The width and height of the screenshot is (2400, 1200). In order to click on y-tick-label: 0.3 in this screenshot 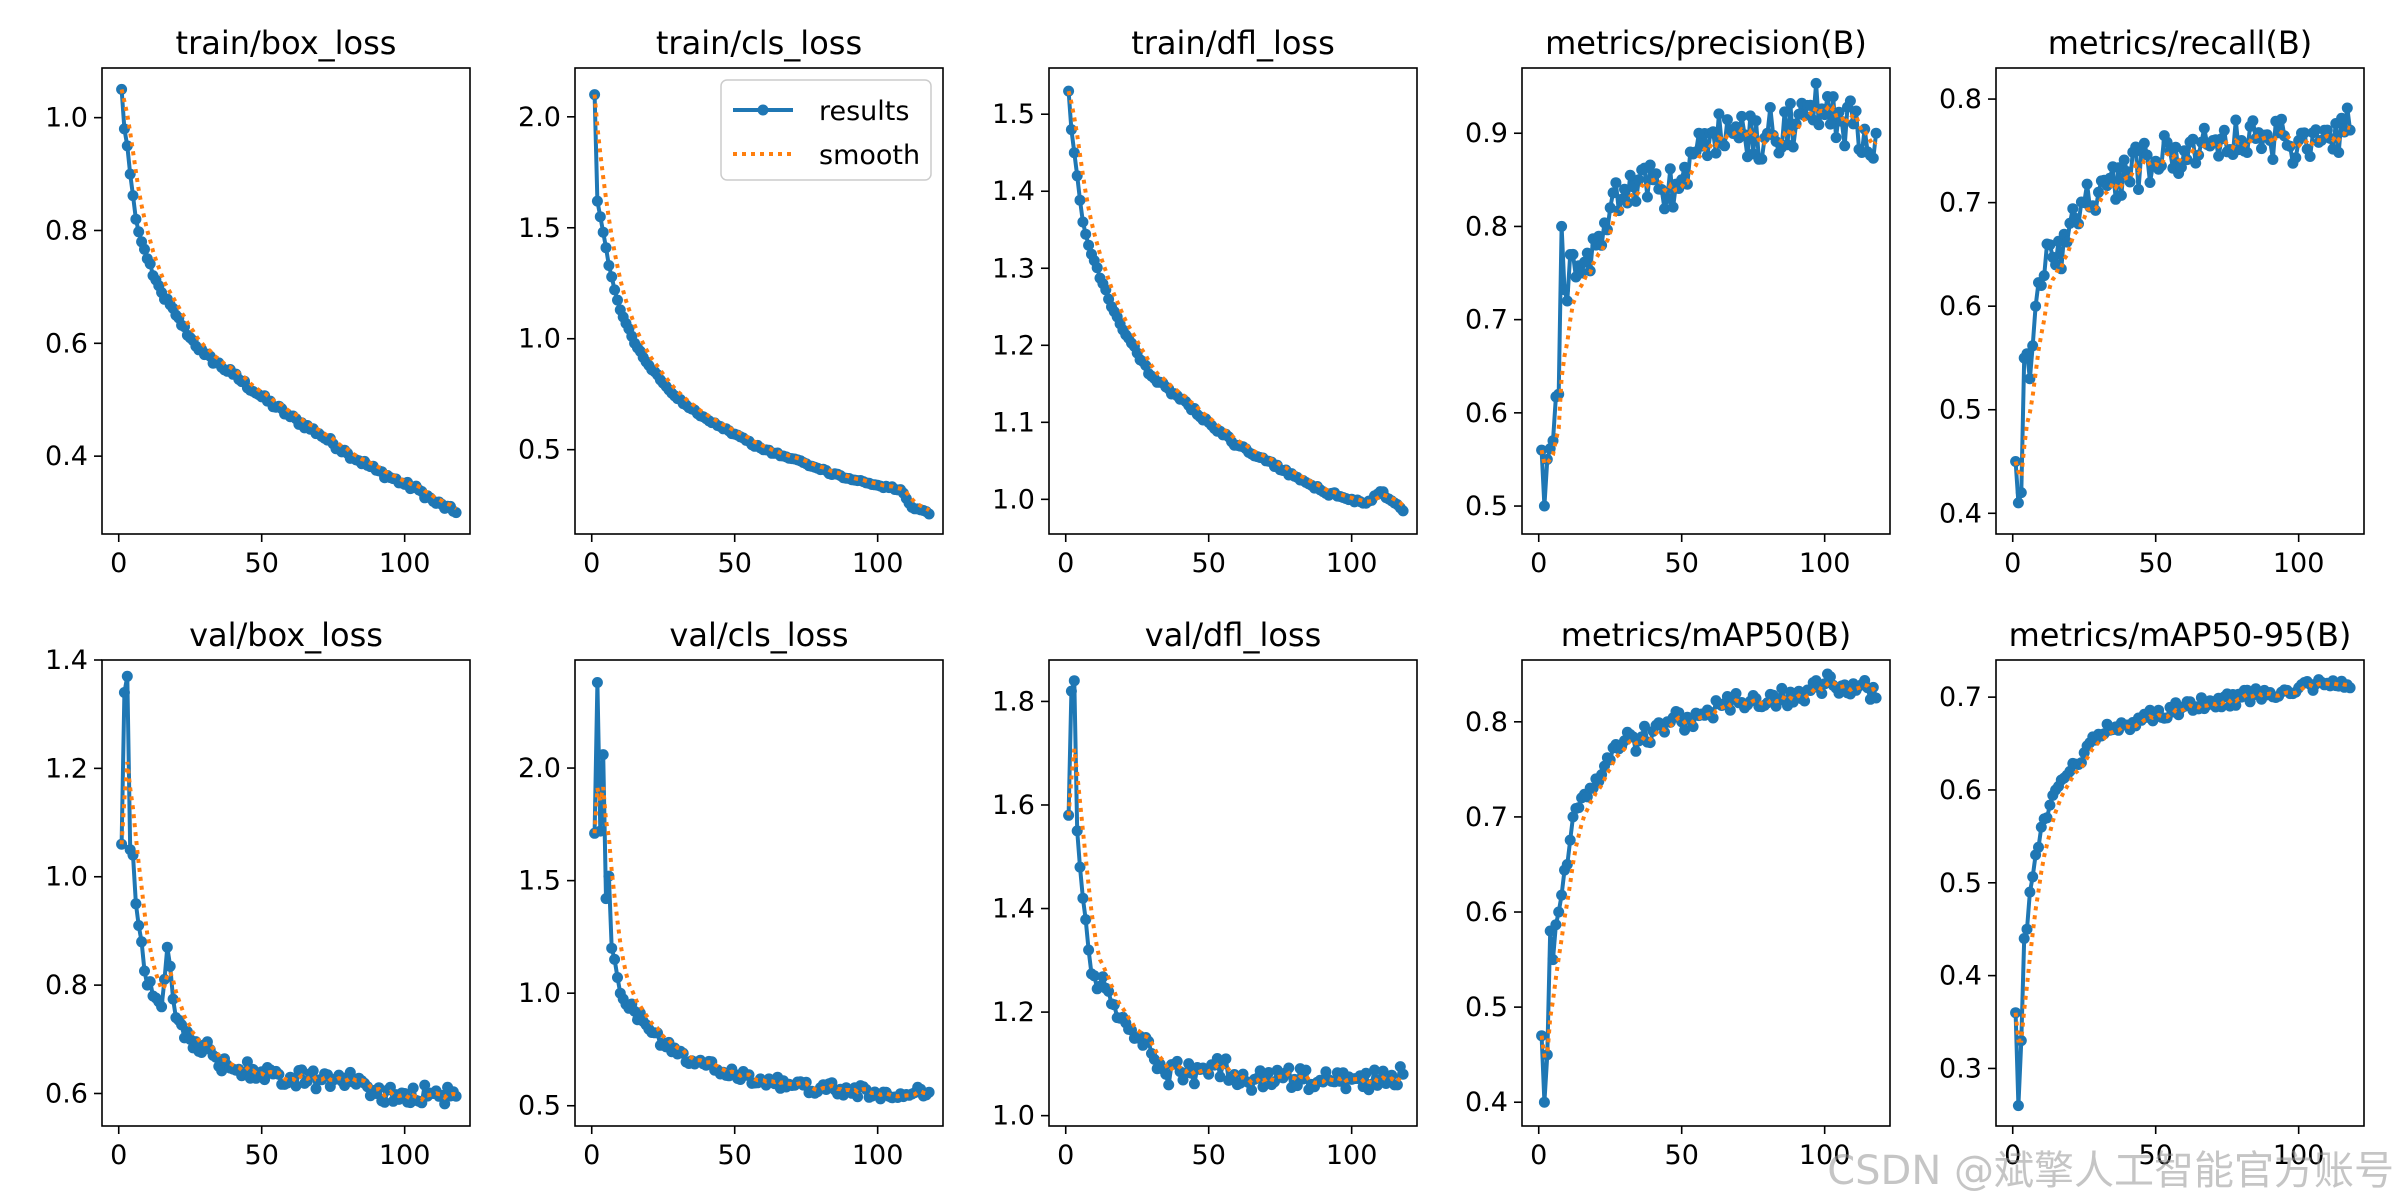, I will do `click(1960, 1068)`.